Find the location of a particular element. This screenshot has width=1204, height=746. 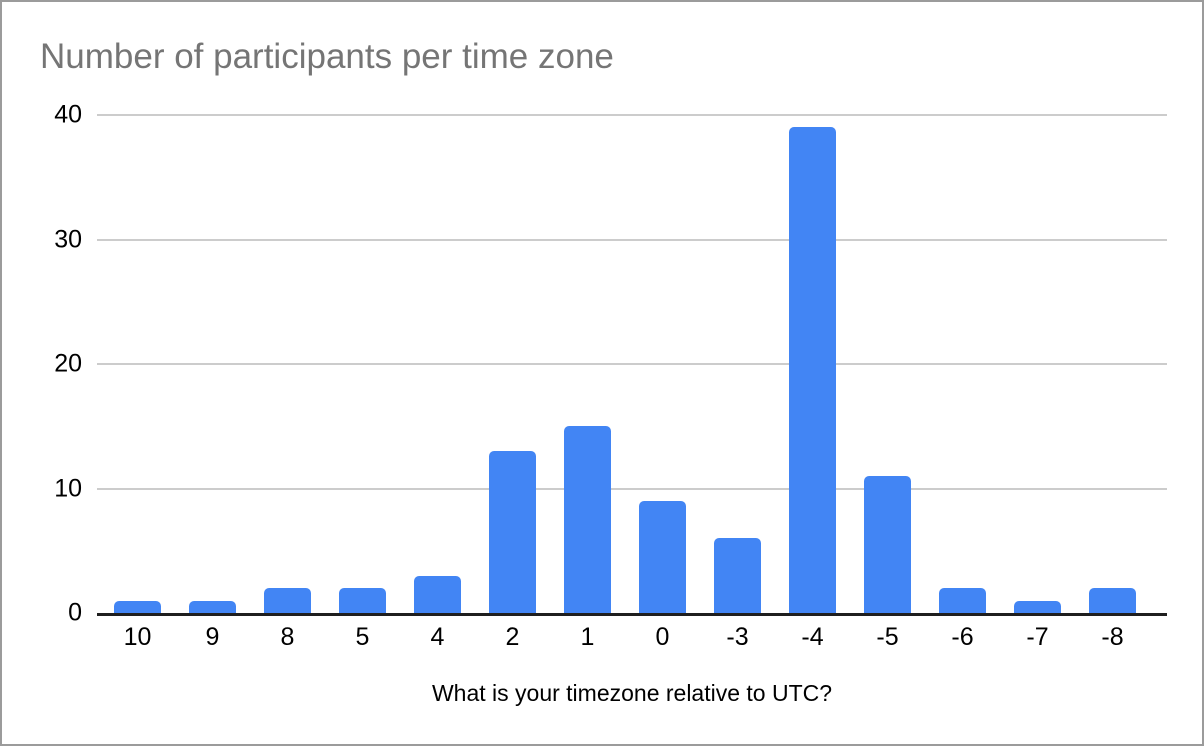

bar-cell--5 is located at coordinates (887, 364).